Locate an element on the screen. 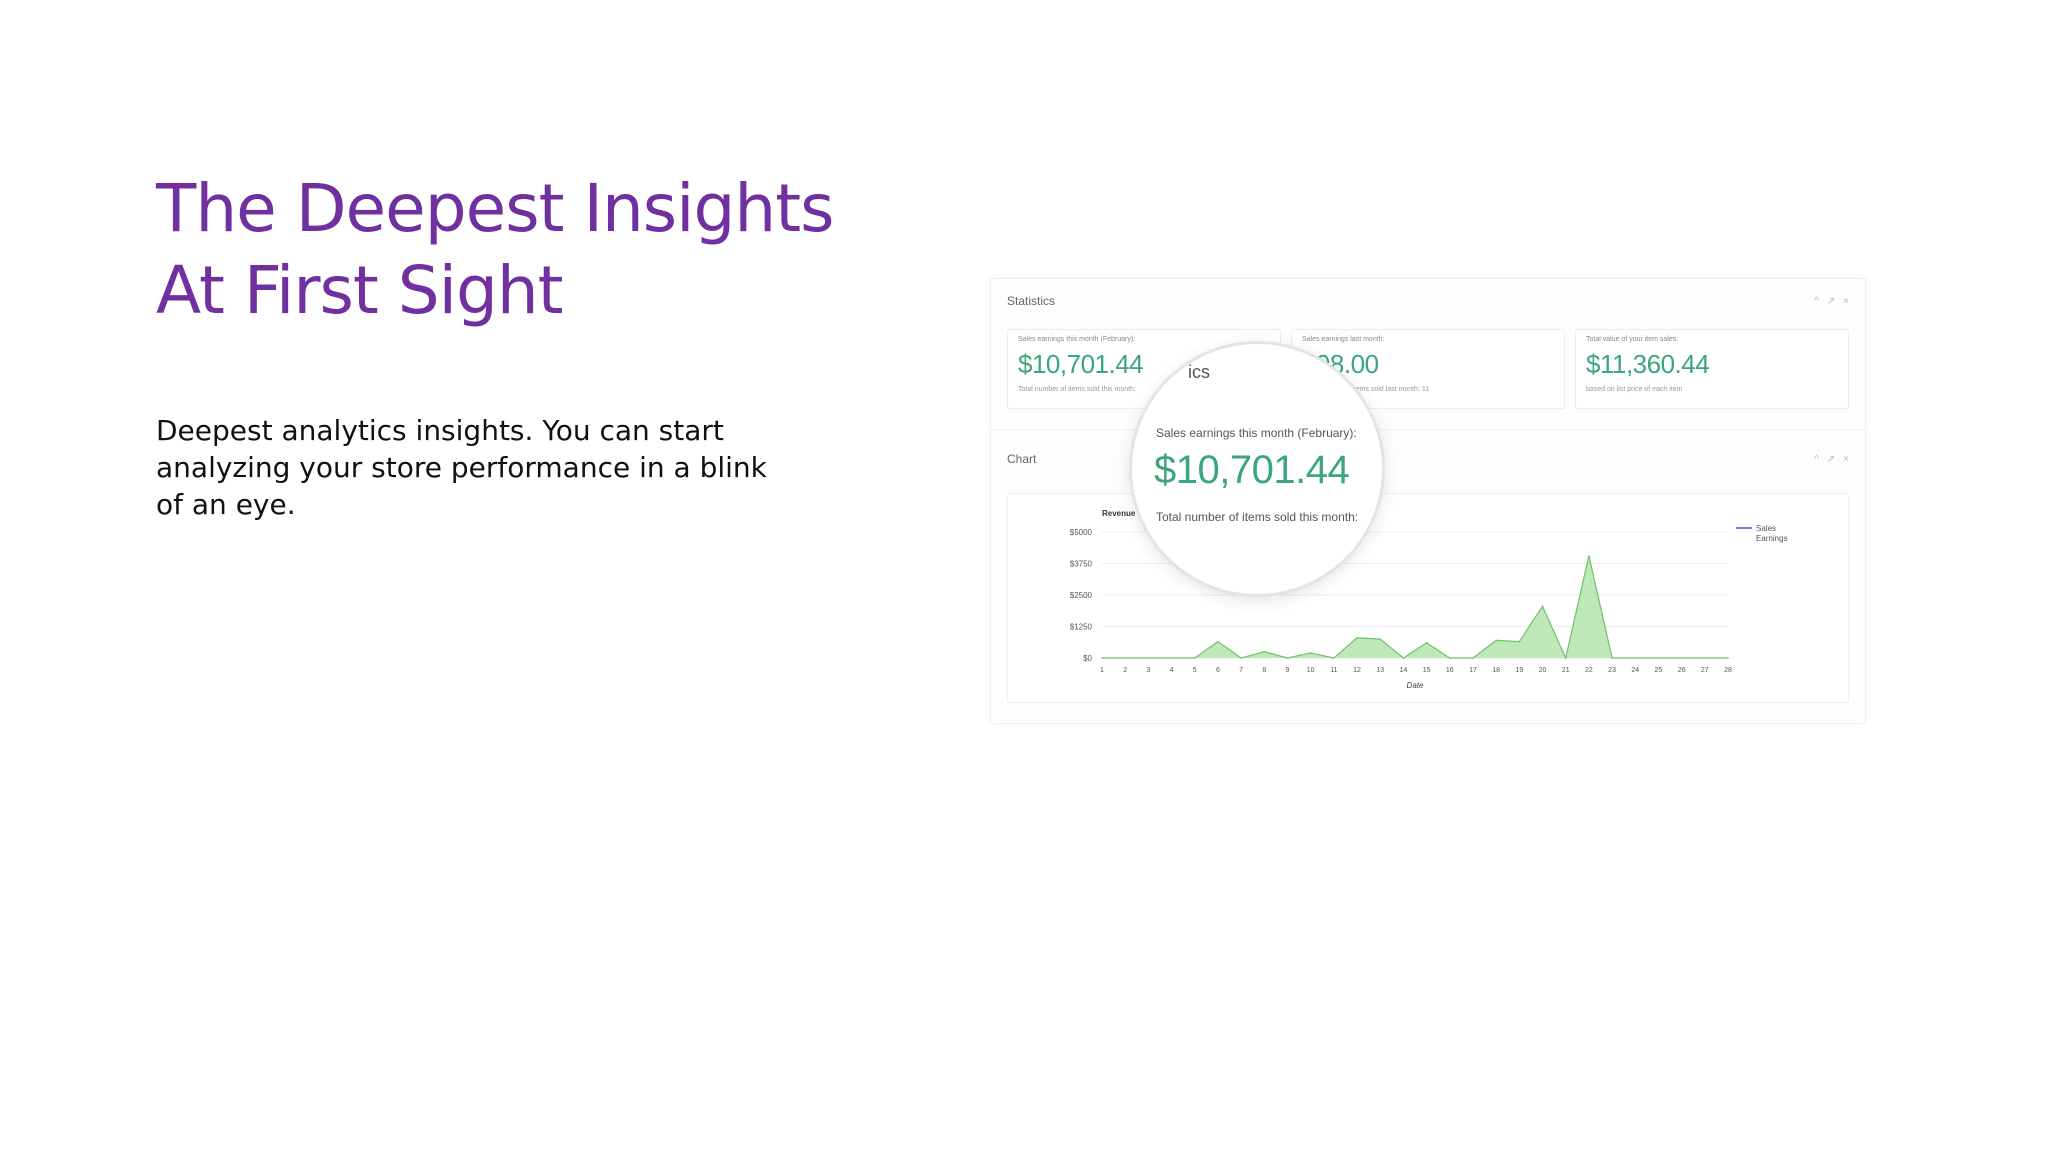 This screenshot has width=2048, height=1152. statistics-panel-tools: ^ ↗ × is located at coordinates (1831, 301).